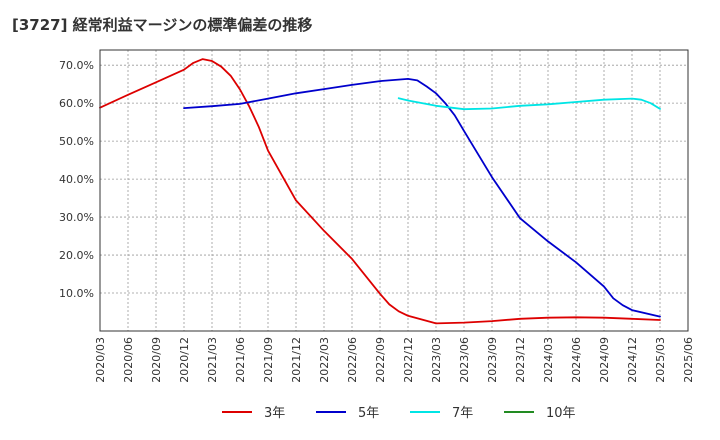  Describe the element at coordinates (240, 360) in the screenshot. I see `x-tick-label: 2021/06` at that location.